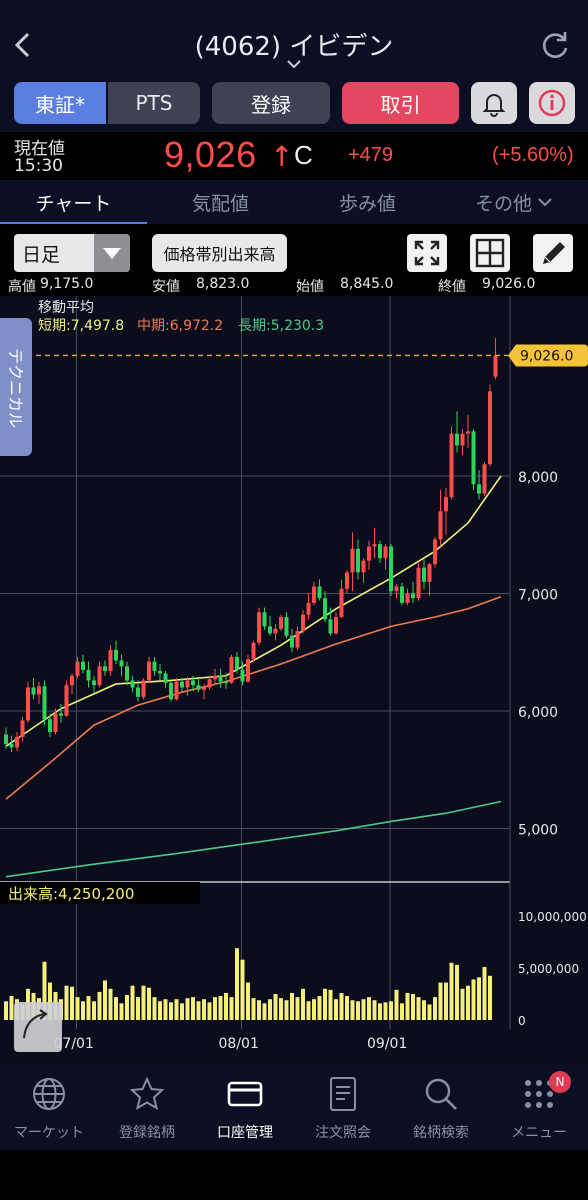  Describe the element at coordinates (245, 1107) in the screenshot. I see `nav-account: 口座管理` at that location.